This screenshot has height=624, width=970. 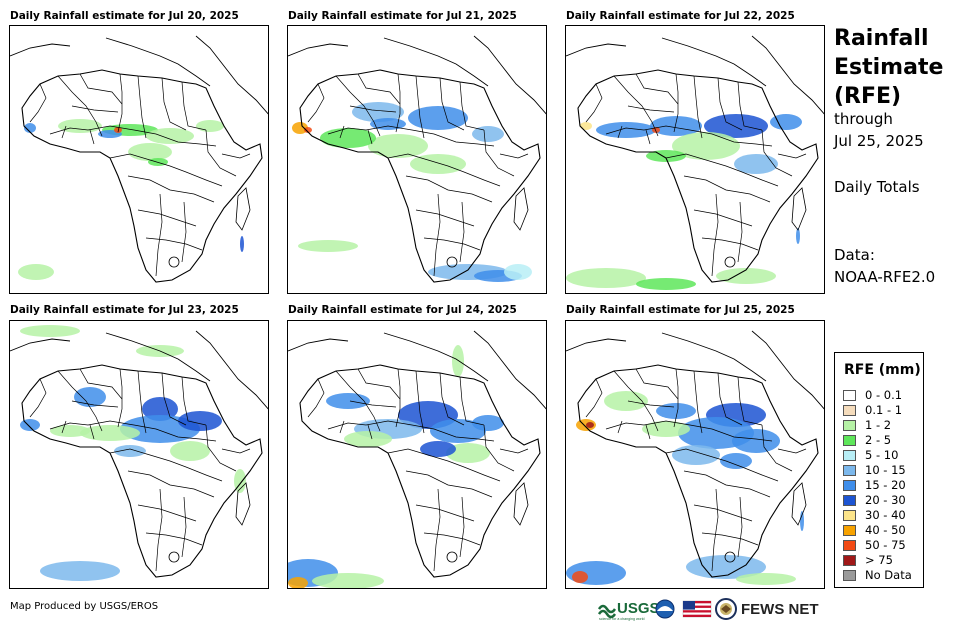 What do you see at coordinates (884, 410) in the screenshot?
I see `legend-label: 0.1 - 1` at bounding box center [884, 410].